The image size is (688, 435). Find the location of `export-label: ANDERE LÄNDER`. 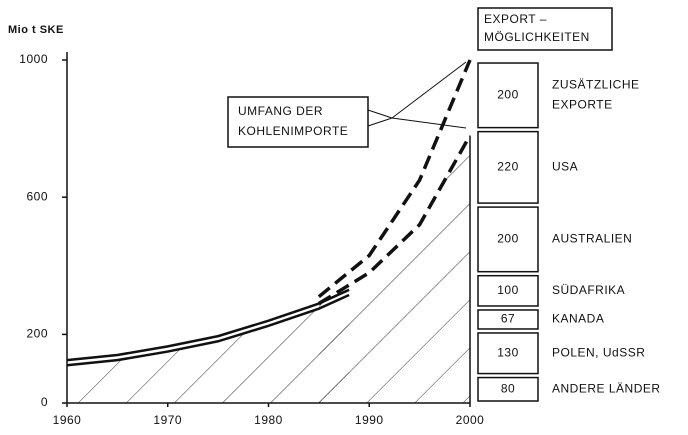

export-label: ANDERE LÄNDER is located at coordinates (606, 388).